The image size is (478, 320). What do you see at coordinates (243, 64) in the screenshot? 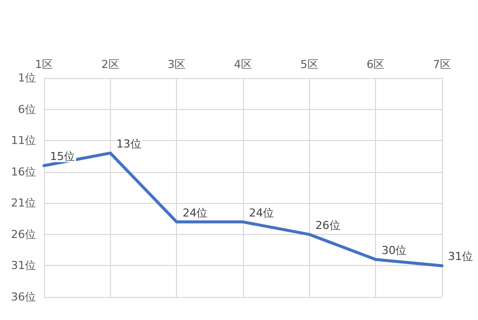
I see `x-tick-label: 4区` at bounding box center [243, 64].